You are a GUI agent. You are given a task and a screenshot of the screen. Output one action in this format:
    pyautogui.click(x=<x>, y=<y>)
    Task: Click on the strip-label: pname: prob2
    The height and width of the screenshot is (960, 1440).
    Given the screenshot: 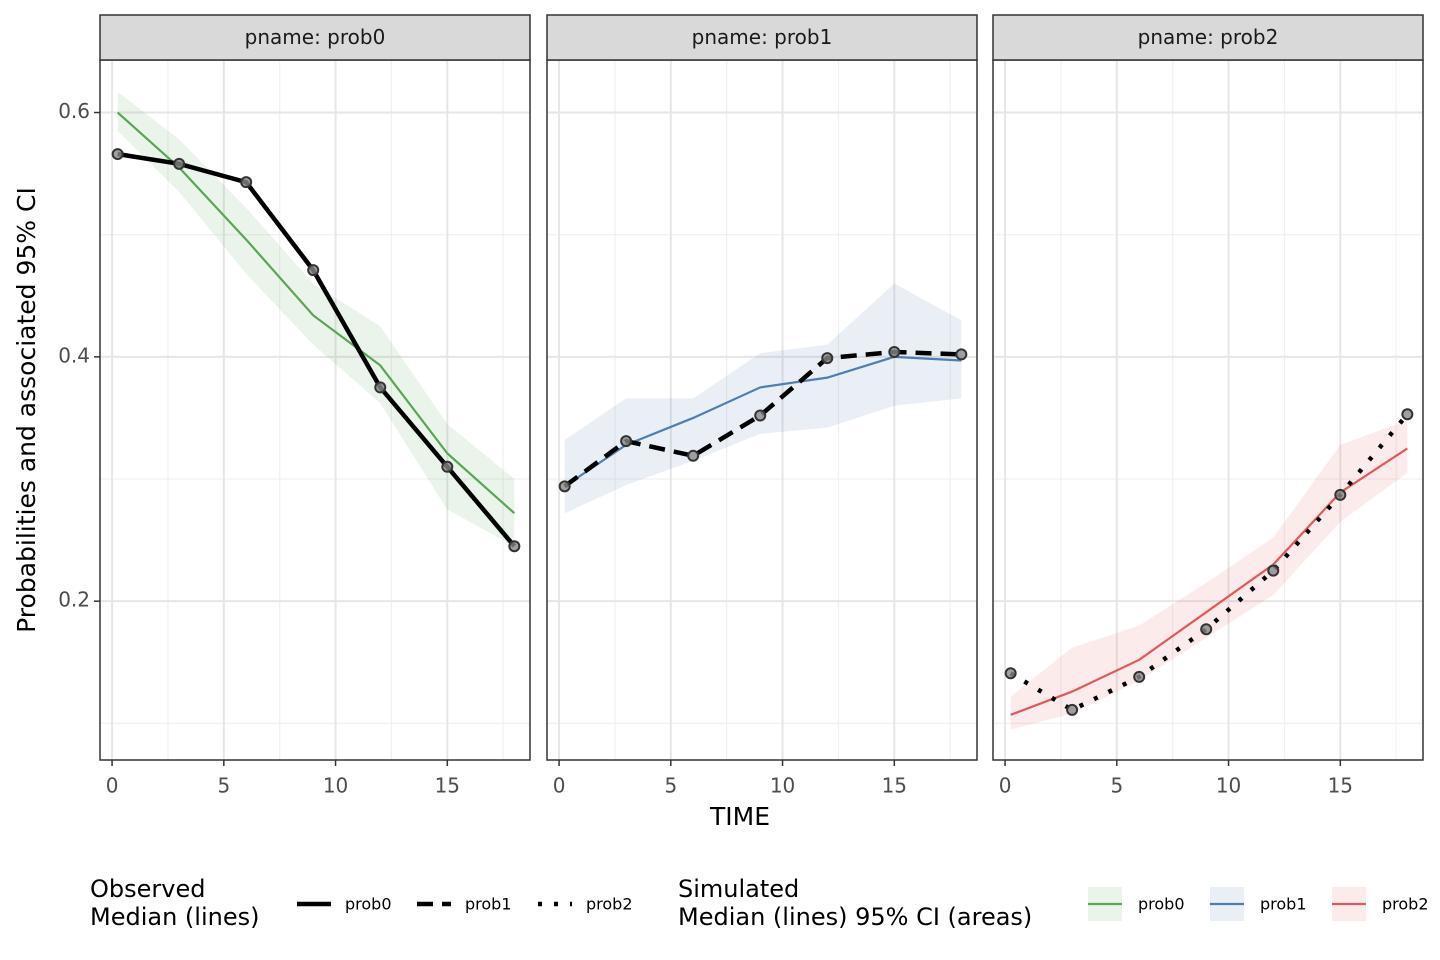 What is the action you would take?
    pyautogui.click(x=1208, y=37)
    